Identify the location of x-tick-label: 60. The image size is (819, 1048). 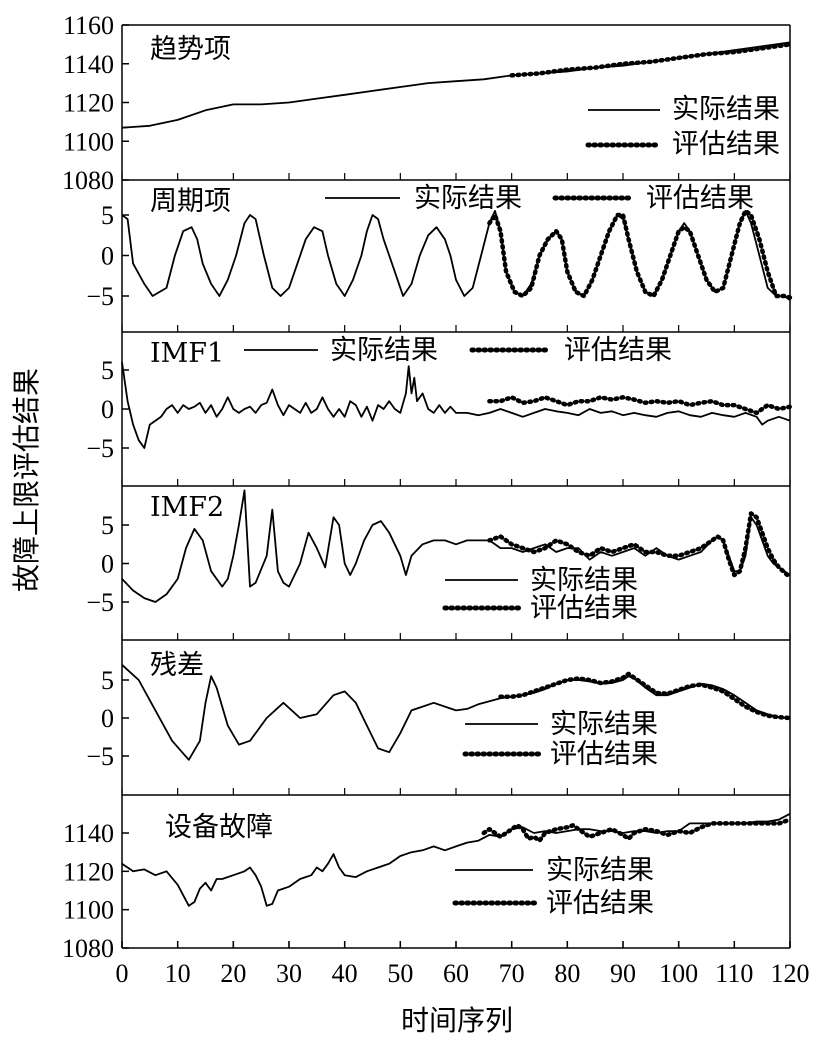
(456, 973).